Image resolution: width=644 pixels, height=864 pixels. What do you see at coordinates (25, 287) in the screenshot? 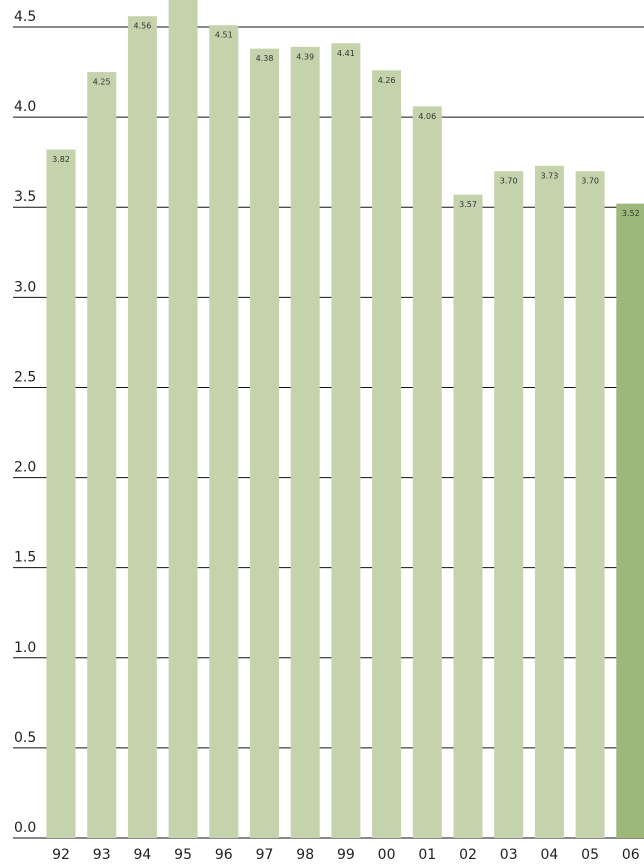
I see `y-tick-label: 3.0` at bounding box center [25, 287].